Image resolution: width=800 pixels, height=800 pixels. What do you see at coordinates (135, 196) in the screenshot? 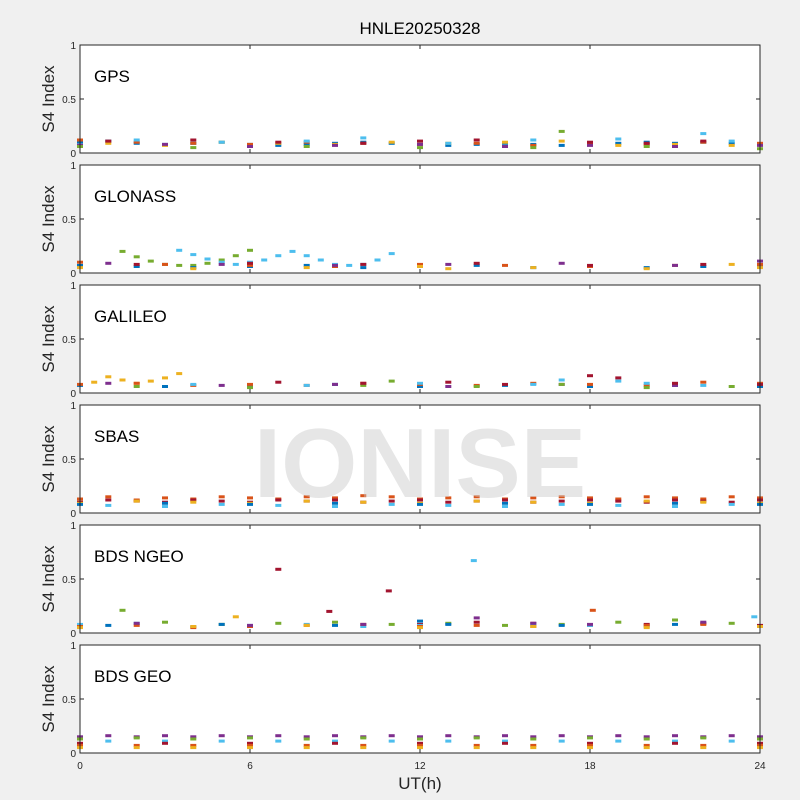
I see `panel-label: GLONASS` at bounding box center [135, 196].